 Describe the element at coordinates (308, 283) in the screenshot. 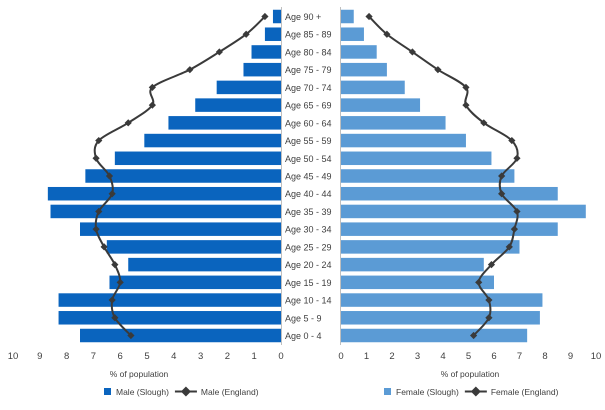

I see `age-label: Age 15 - 19` at that location.